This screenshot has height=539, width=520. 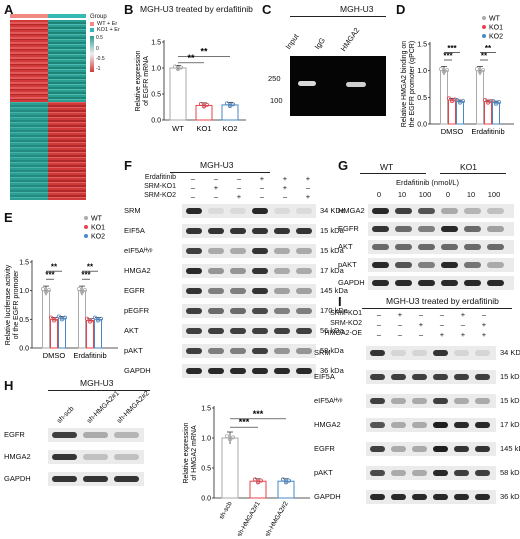 What do you see at coordinates (76, 464) in the screenshot?
I see `panel-h-blot: EGFR HMGA2 GAPDH` at bounding box center [76, 464].